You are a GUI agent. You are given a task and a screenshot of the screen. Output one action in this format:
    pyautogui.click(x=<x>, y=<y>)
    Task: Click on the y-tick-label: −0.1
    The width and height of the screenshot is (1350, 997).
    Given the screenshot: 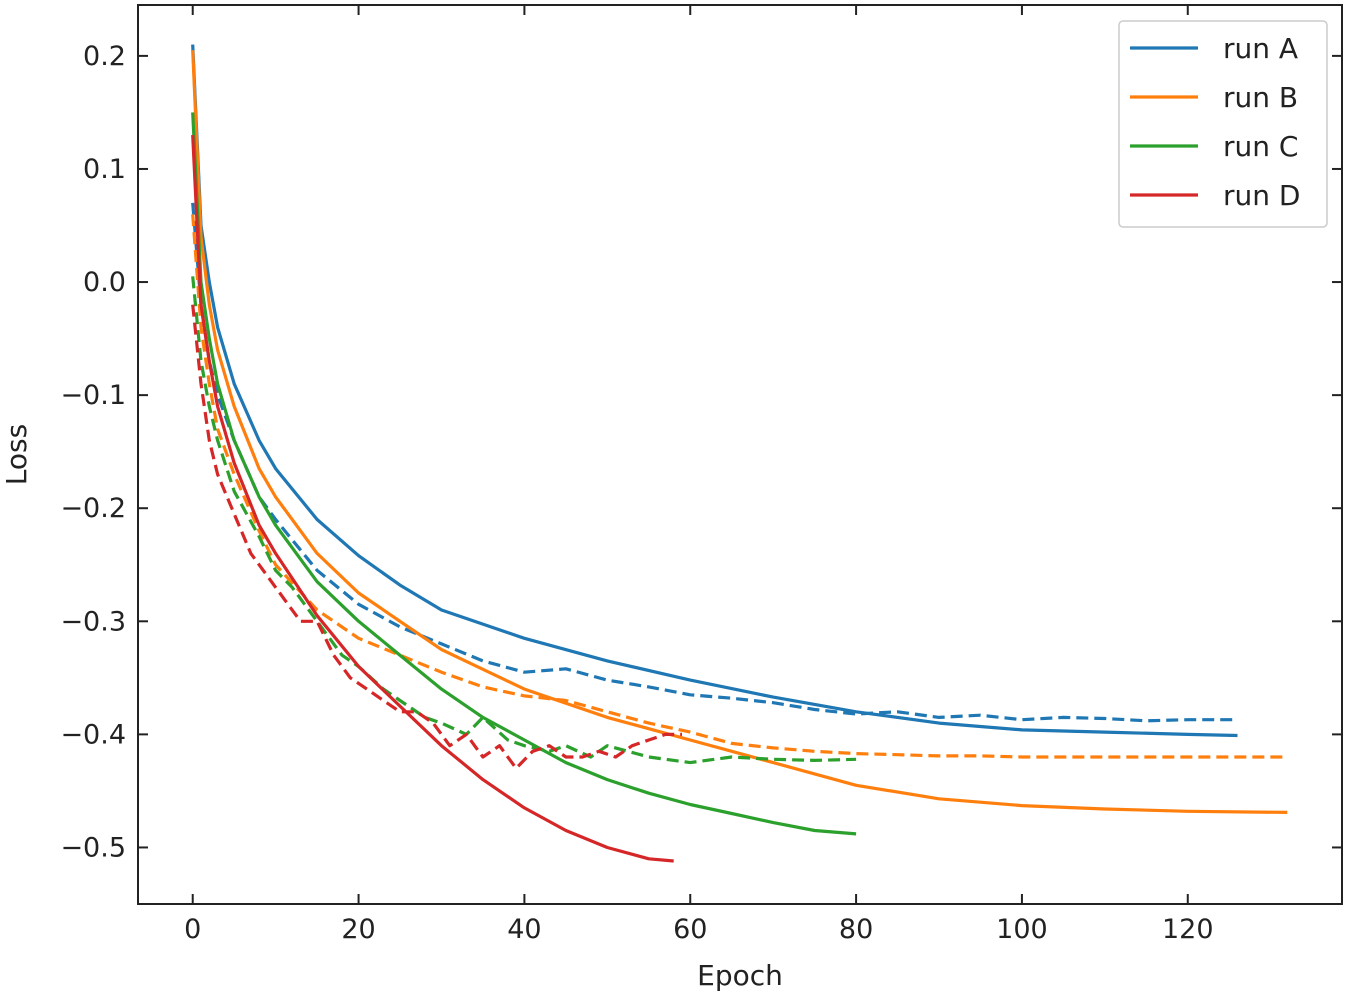 What is the action you would take?
    pyautogui.click(x=93, y=395)
    